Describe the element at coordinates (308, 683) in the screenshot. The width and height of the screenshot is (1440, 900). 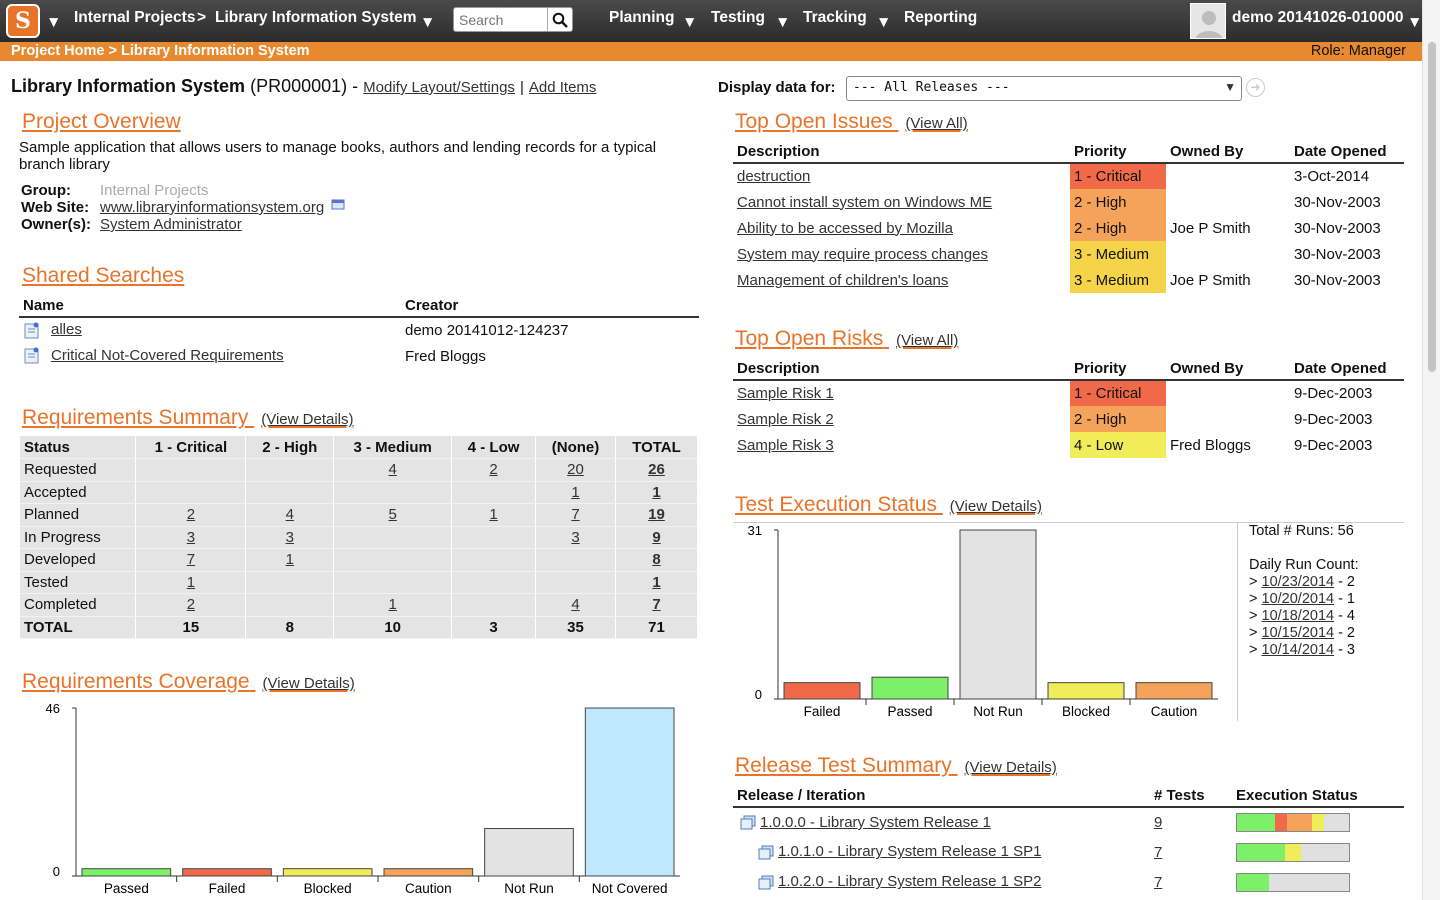
I see `requirements-coverage-view-details: (View Details)` at that location.